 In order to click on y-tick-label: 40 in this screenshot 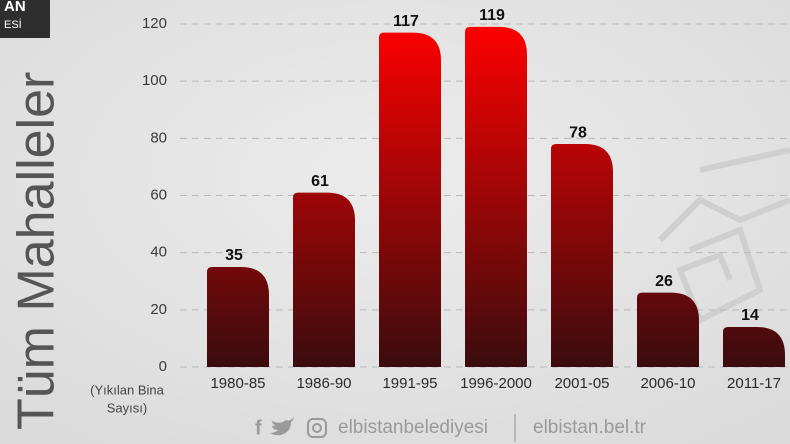, I will do `click(158, 252)`.